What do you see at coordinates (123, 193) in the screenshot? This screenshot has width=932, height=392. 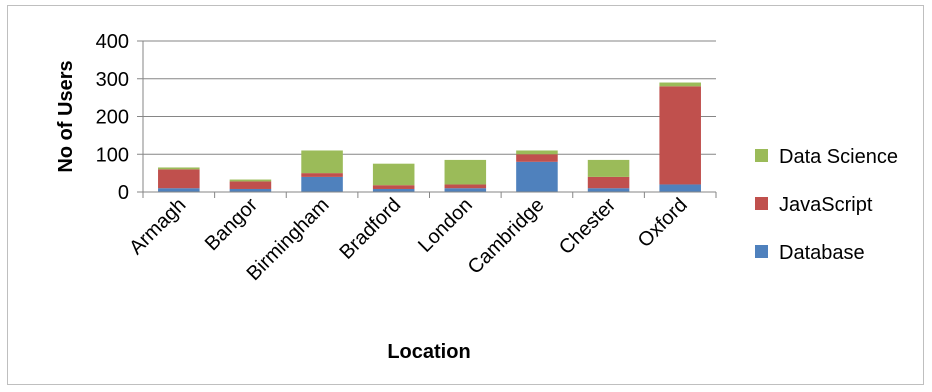 I see `y-tick-label: 0` at bounding box center [123, 193].